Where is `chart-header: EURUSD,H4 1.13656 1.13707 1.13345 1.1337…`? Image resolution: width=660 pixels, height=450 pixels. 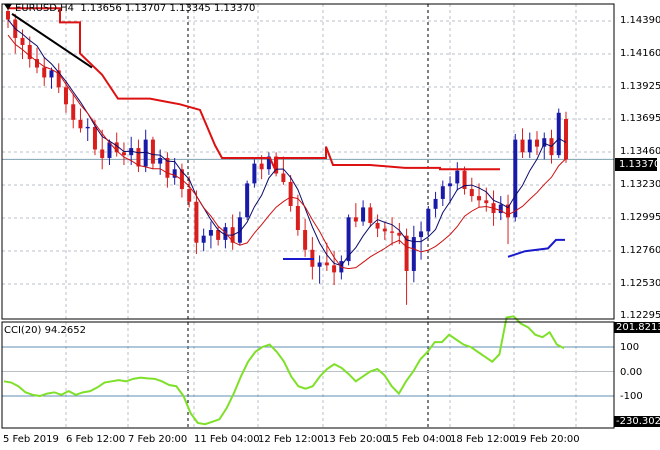 chart-header: EURUSD,H4 1.13656 1.13707 1.13345 1.1337… is located at coordinates (129, 8).